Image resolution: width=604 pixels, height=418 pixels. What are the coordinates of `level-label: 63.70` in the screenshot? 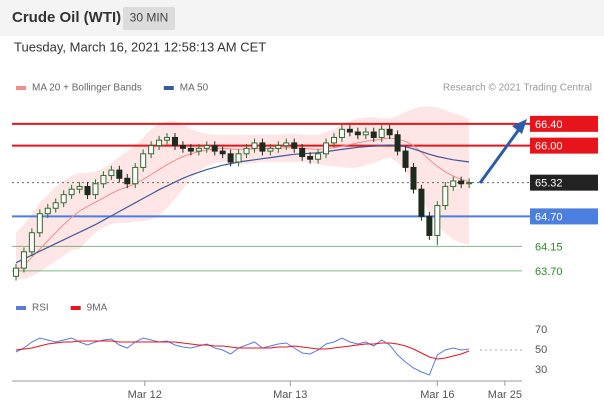 It's located at (549, 272).